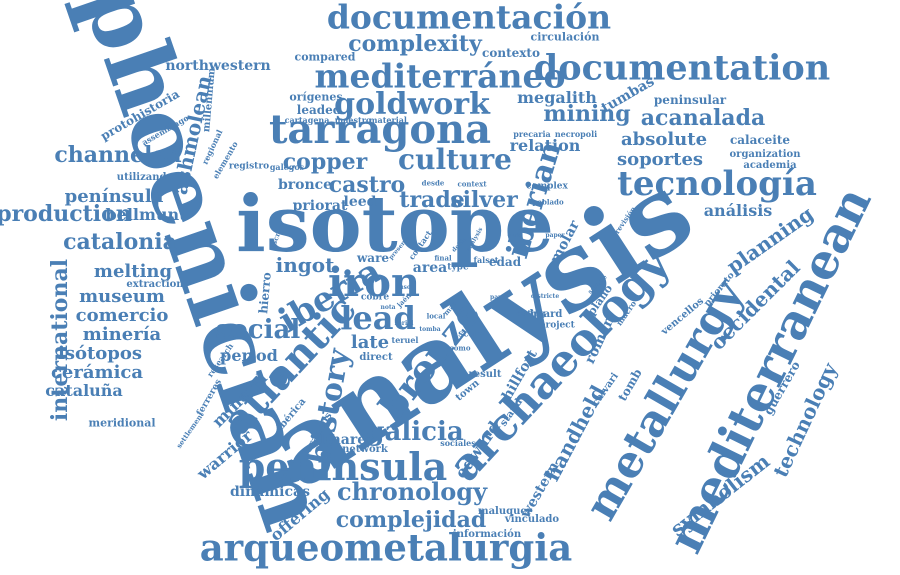 The height and width of the screenshot is (575, 900). What do you see at coordinates (415, 432) in the screenshot?
I see `word-galicia: galicia` at bounding box center [415, 432].